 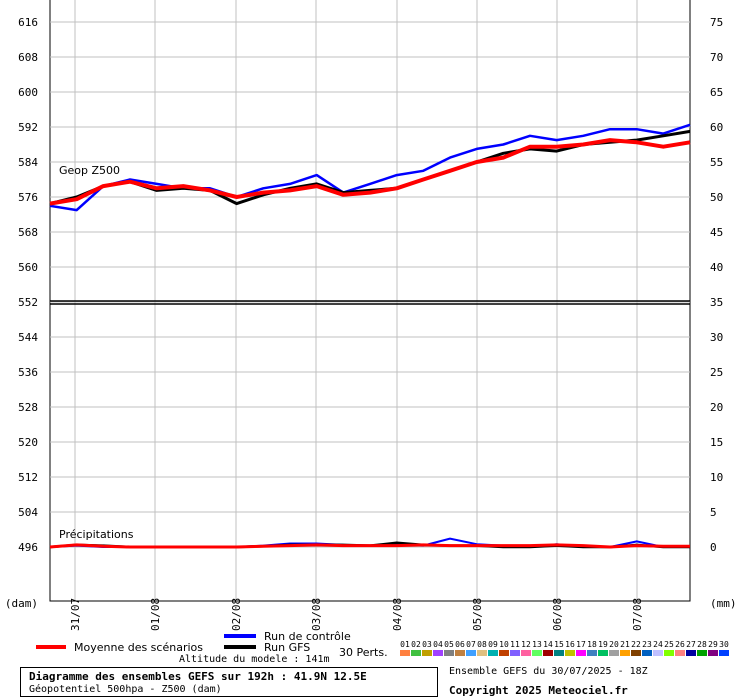 What do you see at coordinates (625, 644) in the screenshot?
I see `pert-number: 21` at bounding box center [625, 644].